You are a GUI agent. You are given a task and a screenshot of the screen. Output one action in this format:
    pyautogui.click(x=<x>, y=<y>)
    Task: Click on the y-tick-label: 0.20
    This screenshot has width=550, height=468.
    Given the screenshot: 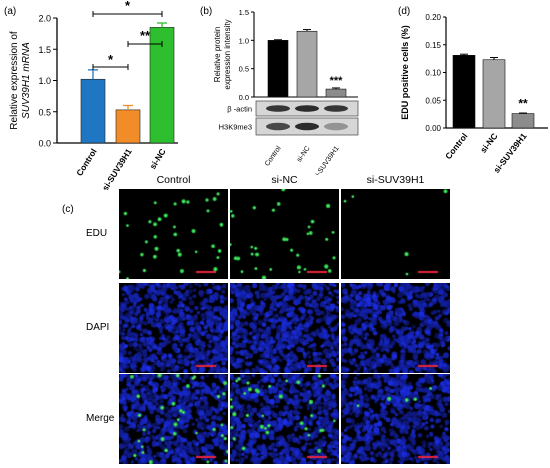 What is the action you would take?
    pyautogui.click(x=433, y=17)
    